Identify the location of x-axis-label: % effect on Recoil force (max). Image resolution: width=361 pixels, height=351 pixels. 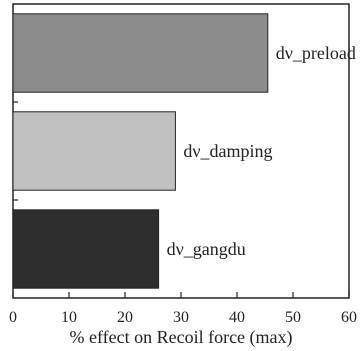
(180, 337).